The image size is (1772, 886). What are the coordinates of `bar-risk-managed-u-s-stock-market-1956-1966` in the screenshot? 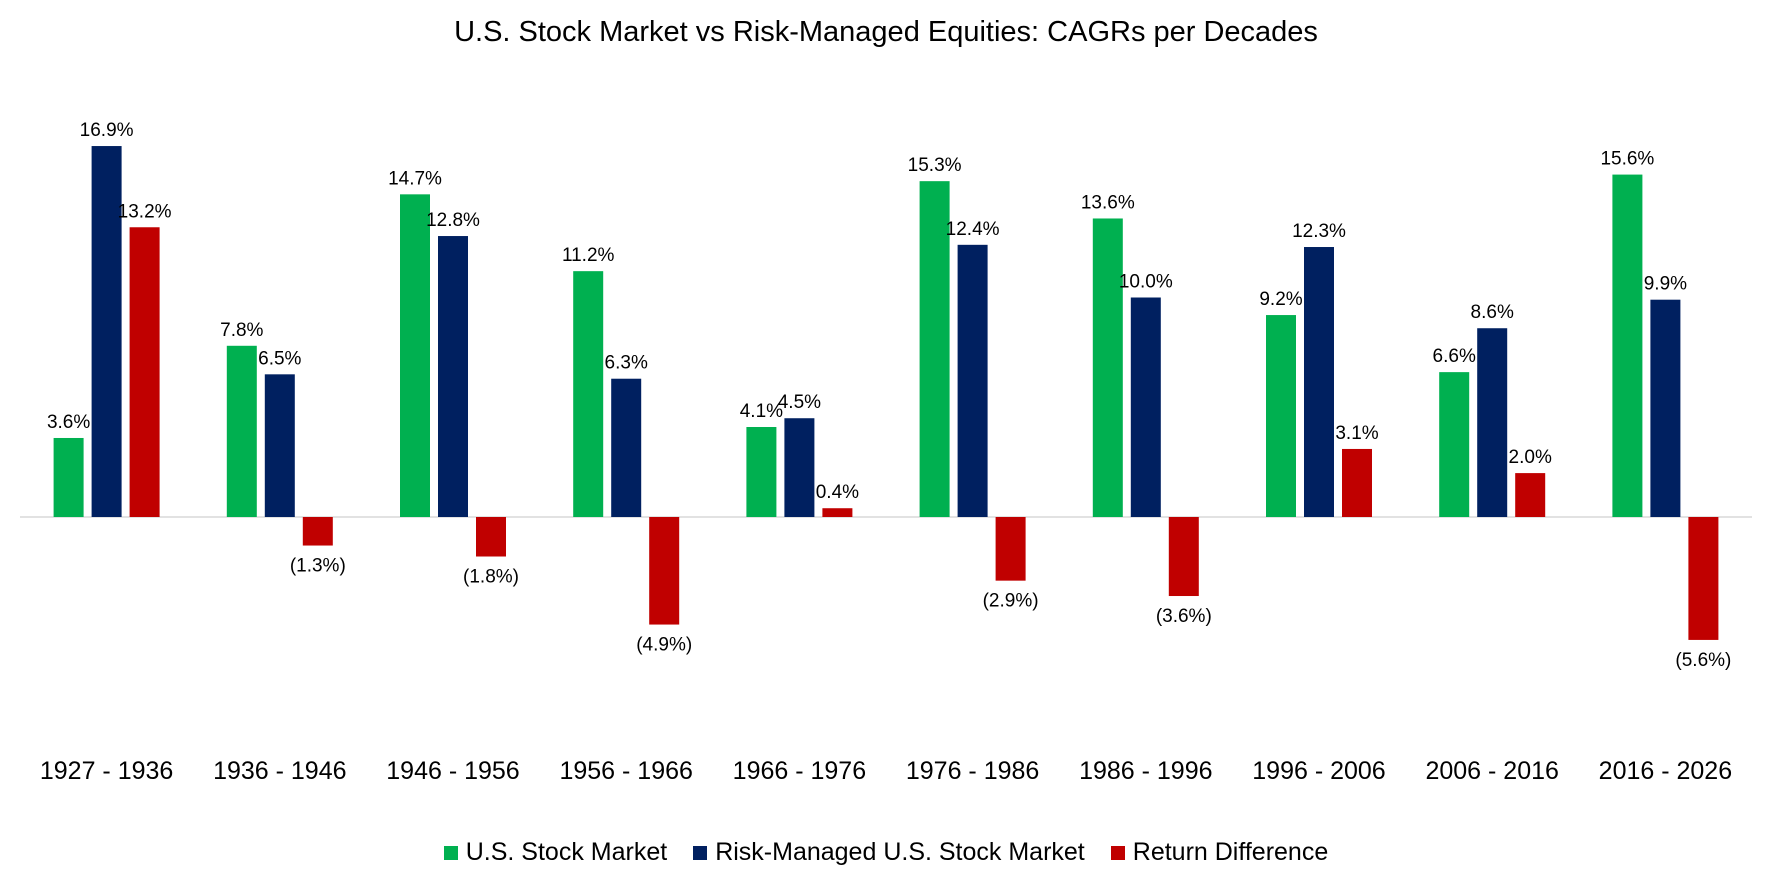 It's located at (626, 447).